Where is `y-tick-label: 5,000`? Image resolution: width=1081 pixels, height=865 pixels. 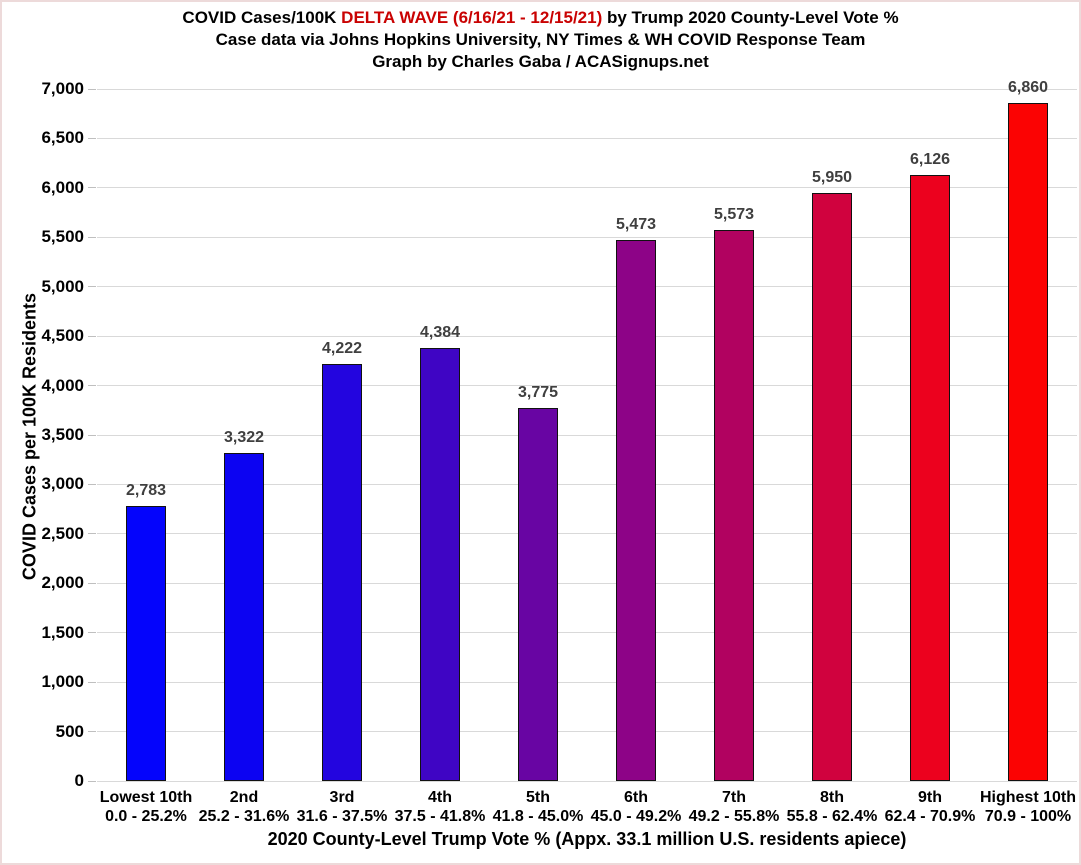 y-tick-label: 5,000 is located at coordinates (62, 286).